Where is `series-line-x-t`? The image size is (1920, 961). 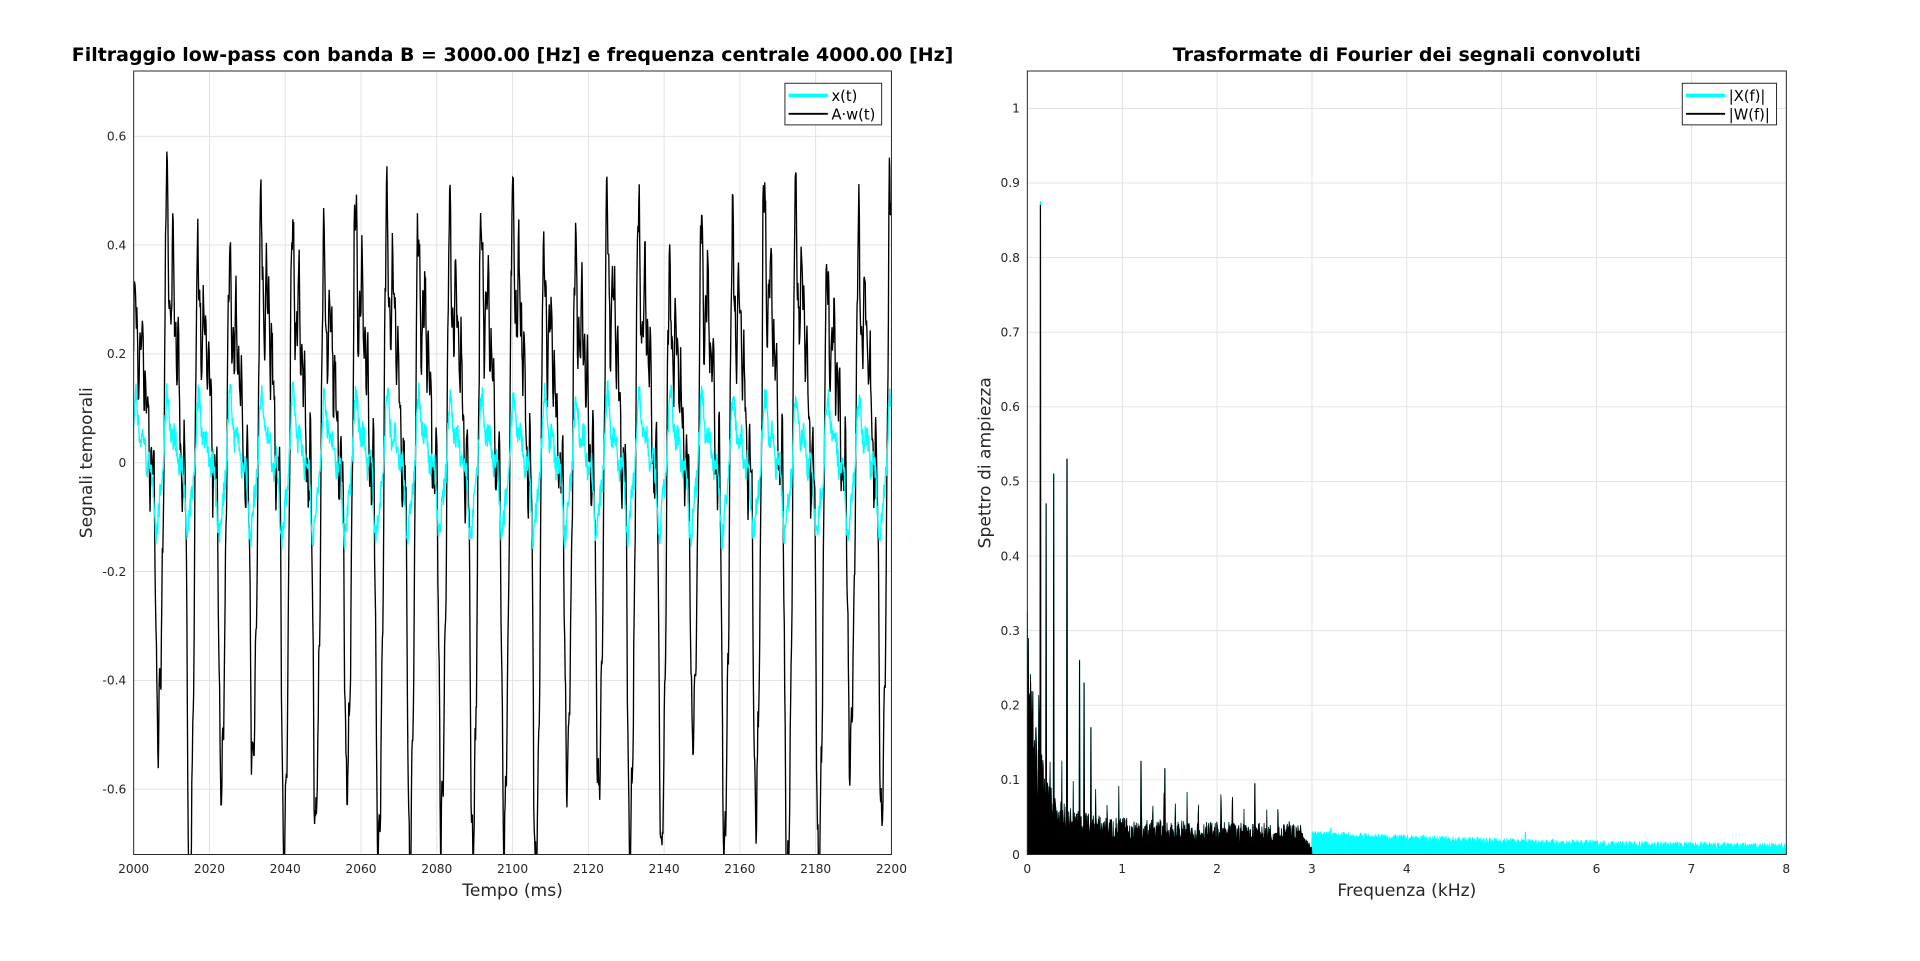 series-line-x-t is located at coordinates (512, 464).